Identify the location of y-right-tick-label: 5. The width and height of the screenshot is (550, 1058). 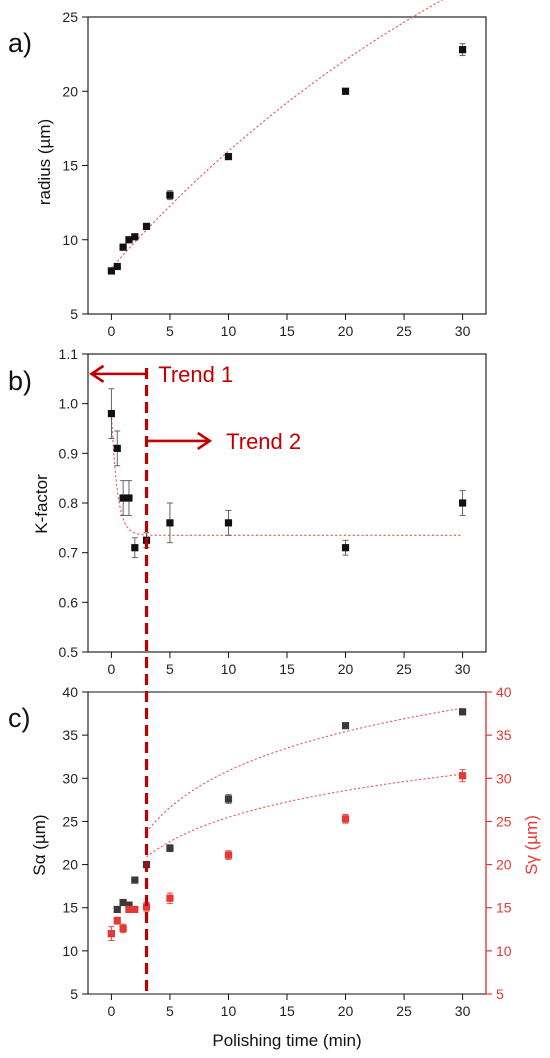
(500, 994).